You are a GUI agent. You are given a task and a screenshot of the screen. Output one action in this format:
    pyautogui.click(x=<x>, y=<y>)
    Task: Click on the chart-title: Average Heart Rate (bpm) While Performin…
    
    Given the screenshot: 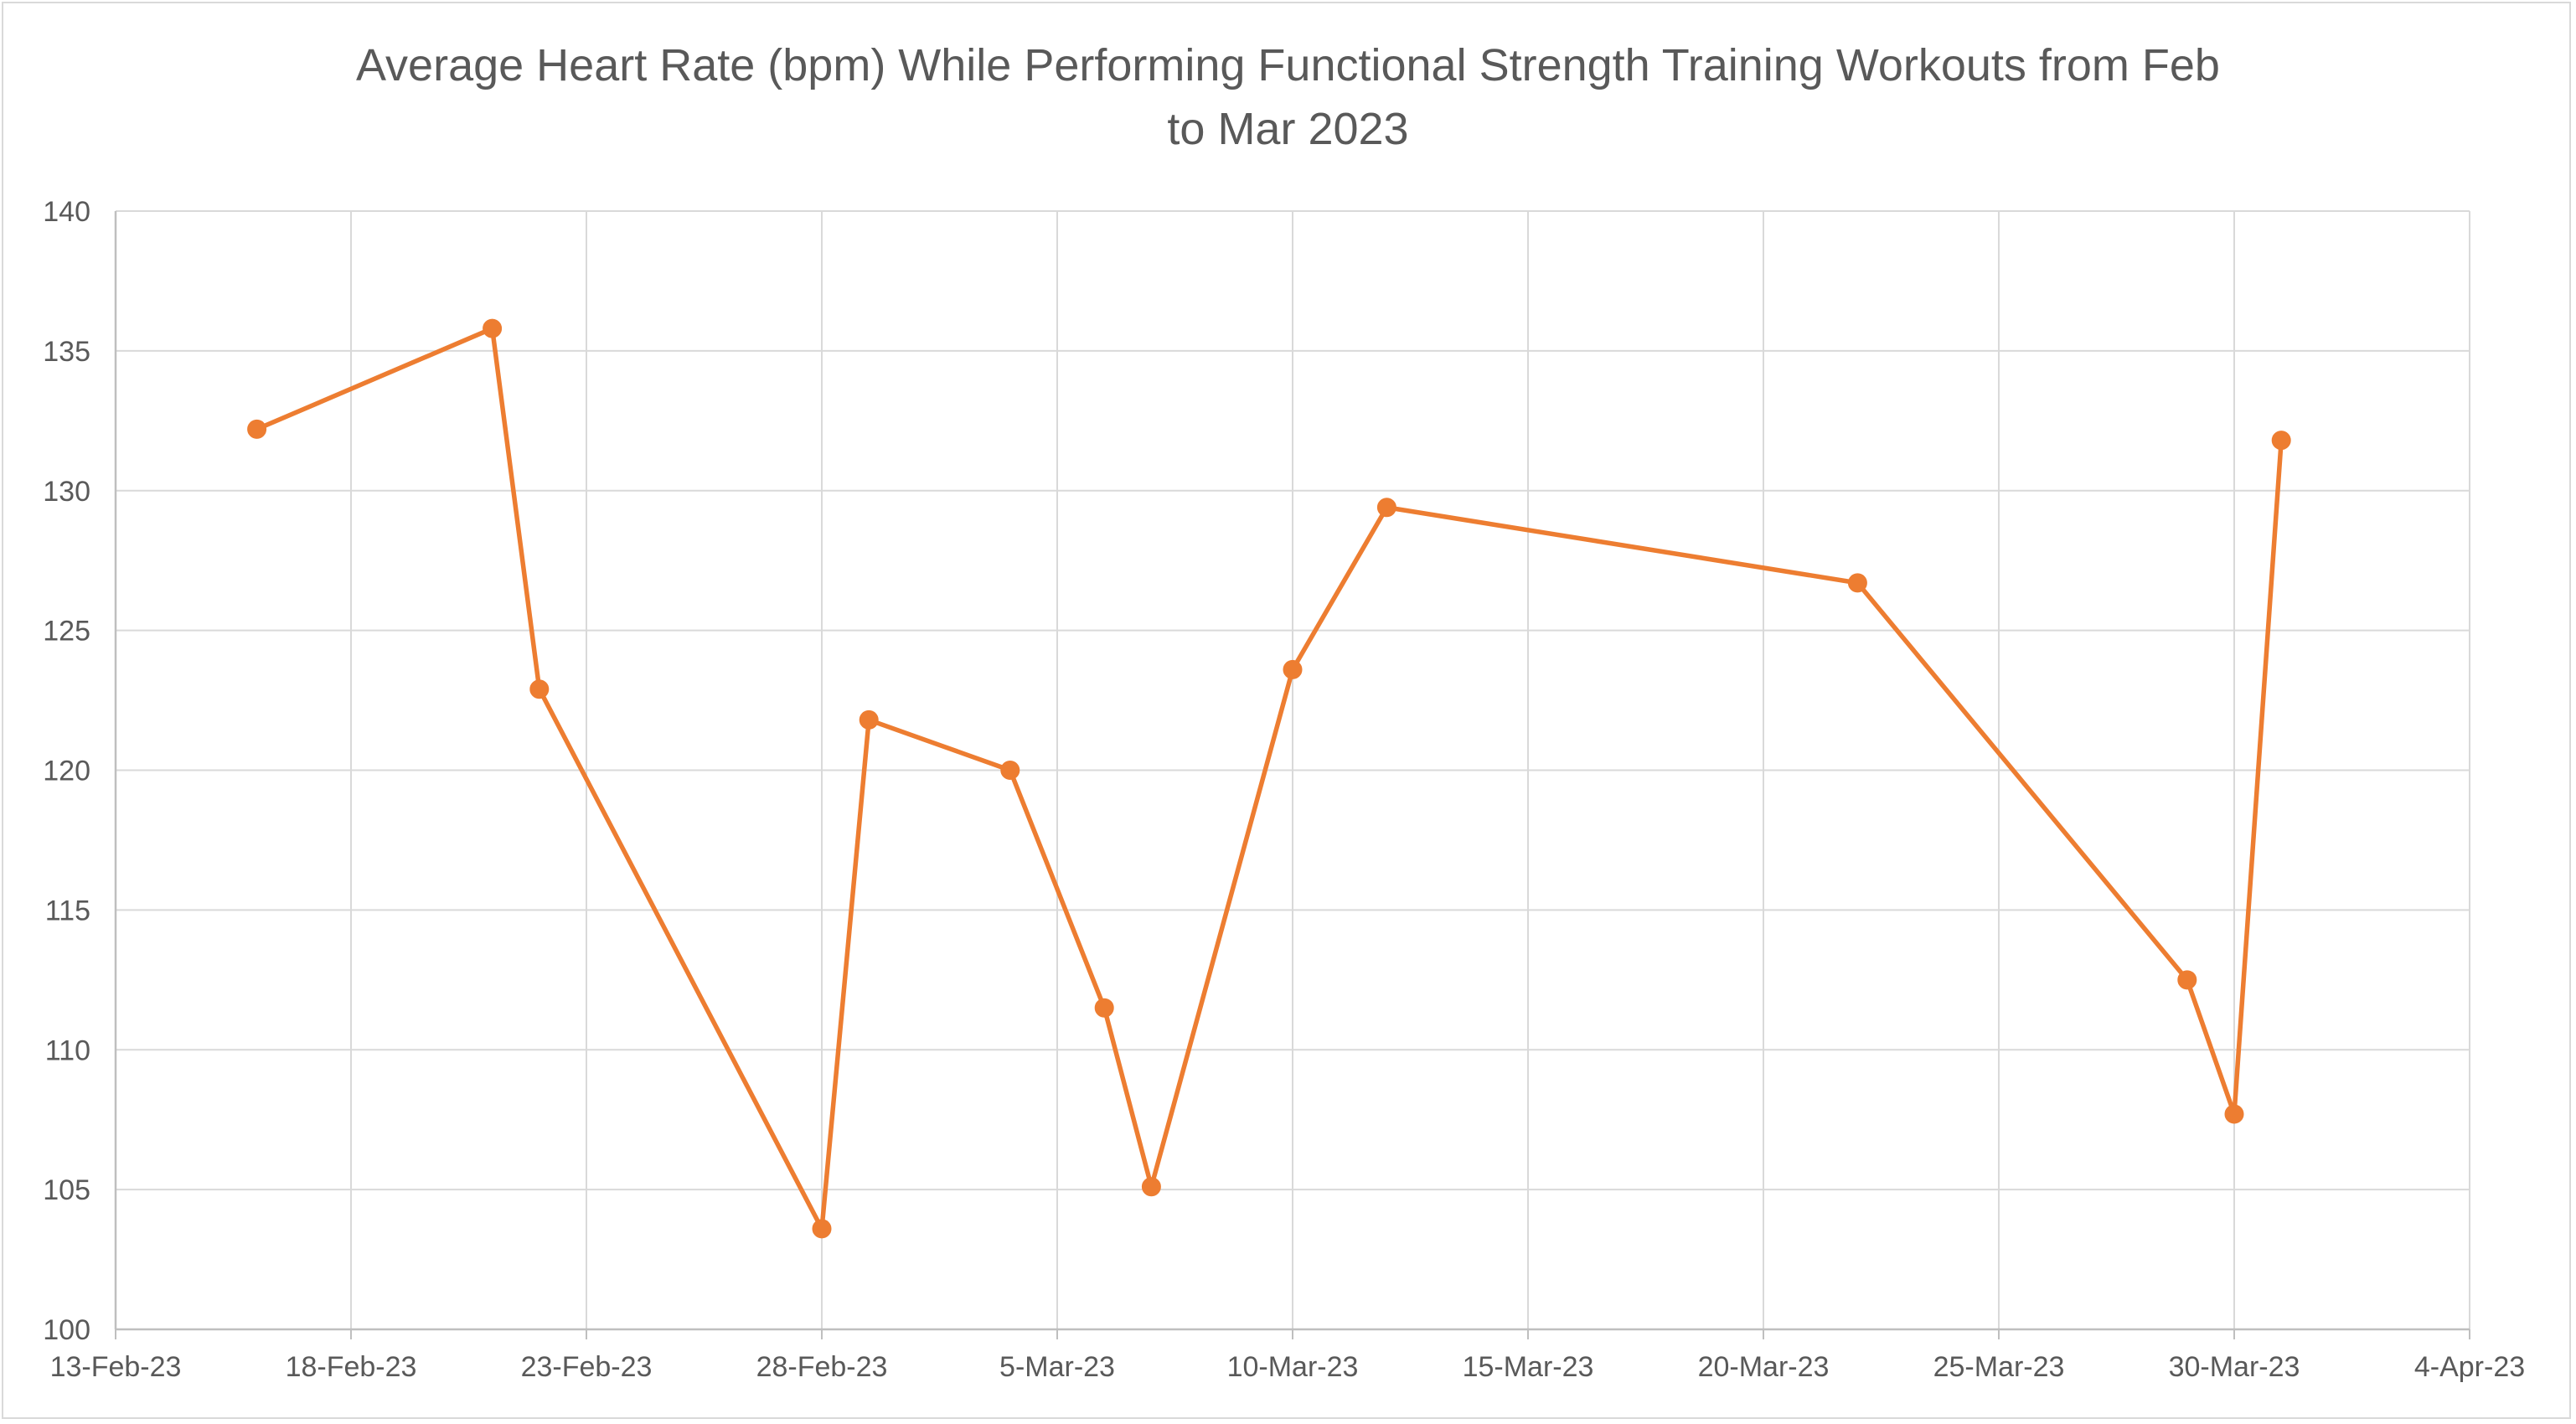 What is the action you would take?
    pyautogui.click(x=1288, y=98)
    